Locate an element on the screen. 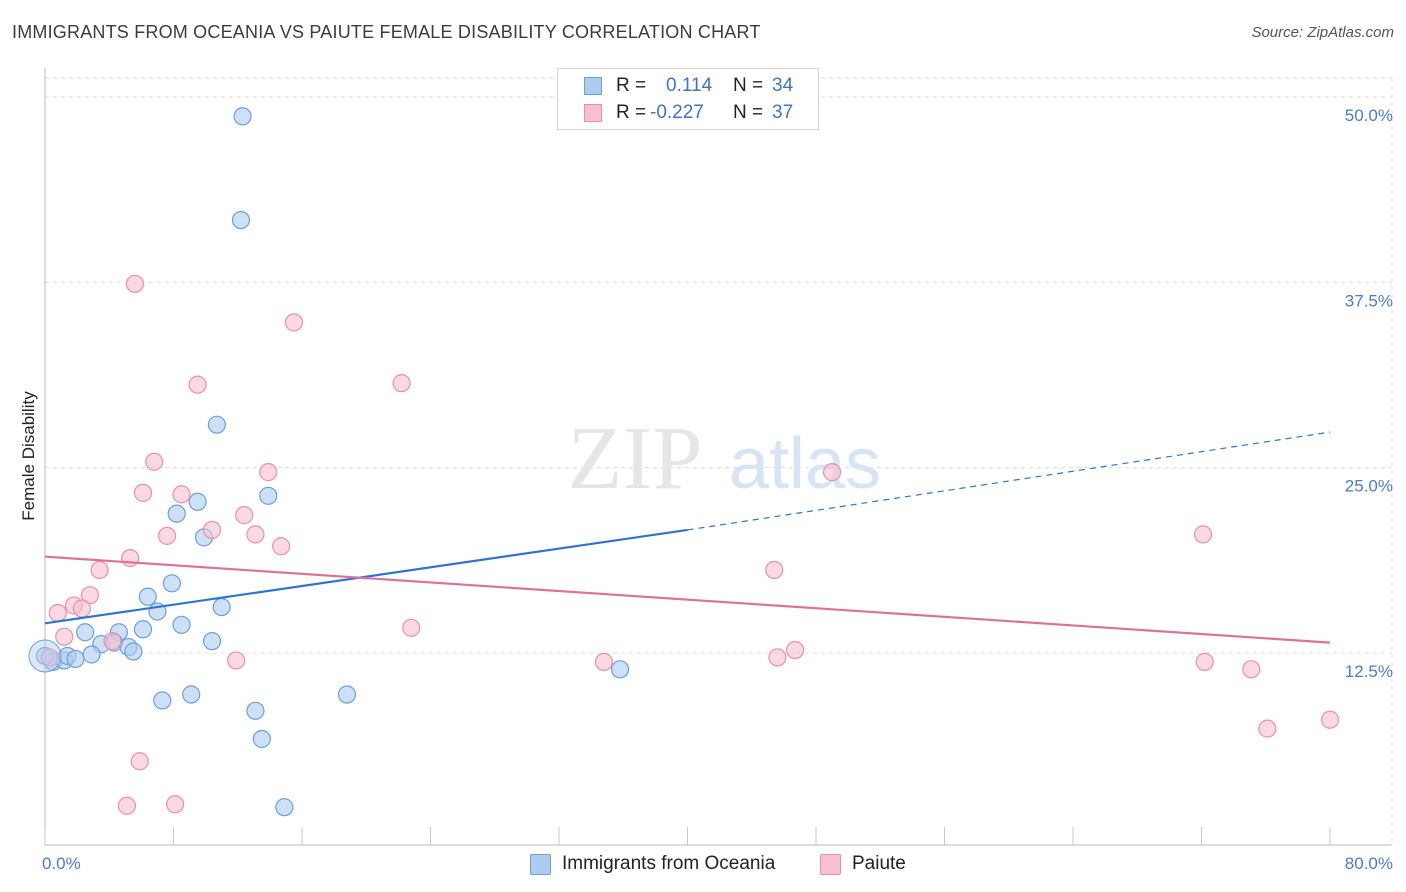 This screenshot has width=1406, height=892. y-tick-label: 50.0% is located at coordinates (1369, 115).